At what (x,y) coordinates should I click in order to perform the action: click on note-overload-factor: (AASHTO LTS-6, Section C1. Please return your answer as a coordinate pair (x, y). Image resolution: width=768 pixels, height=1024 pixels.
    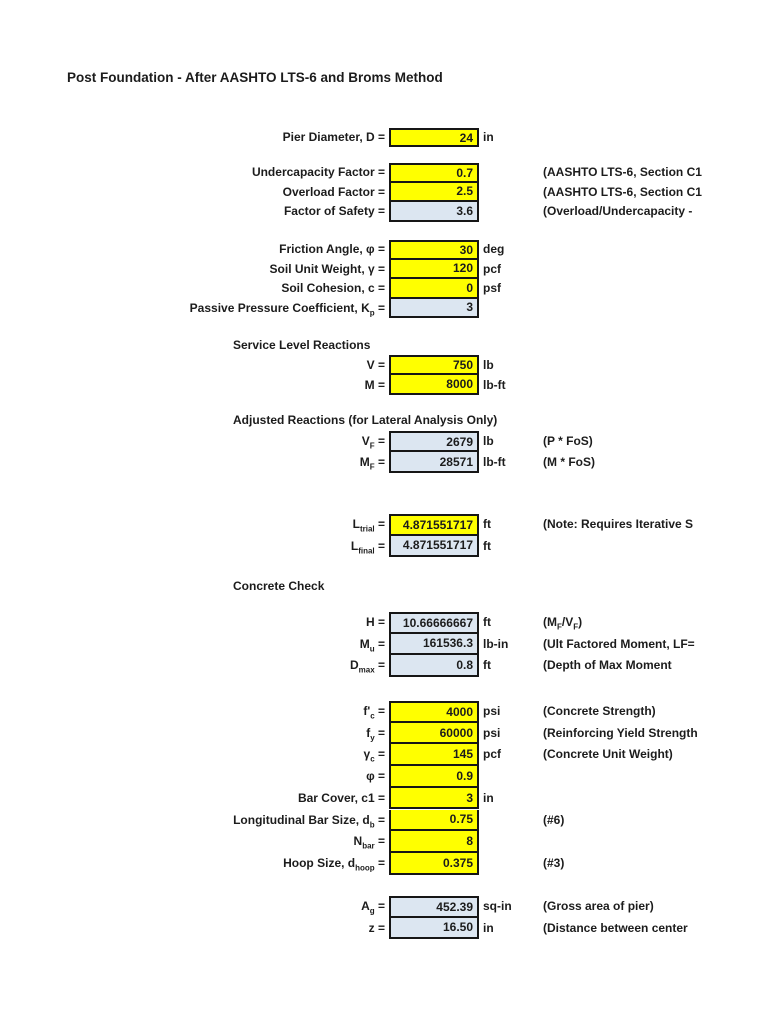
    Looking at the image, I should click on (622, 193).